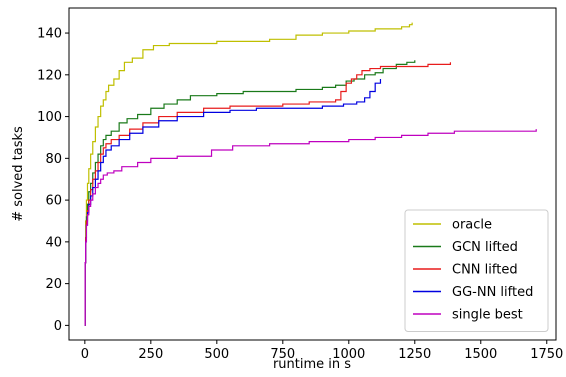 Image resolution: width=566 pixels, height=377 pixels. I want to click on y-axis-label: # solved tasks, so click(18, 174).